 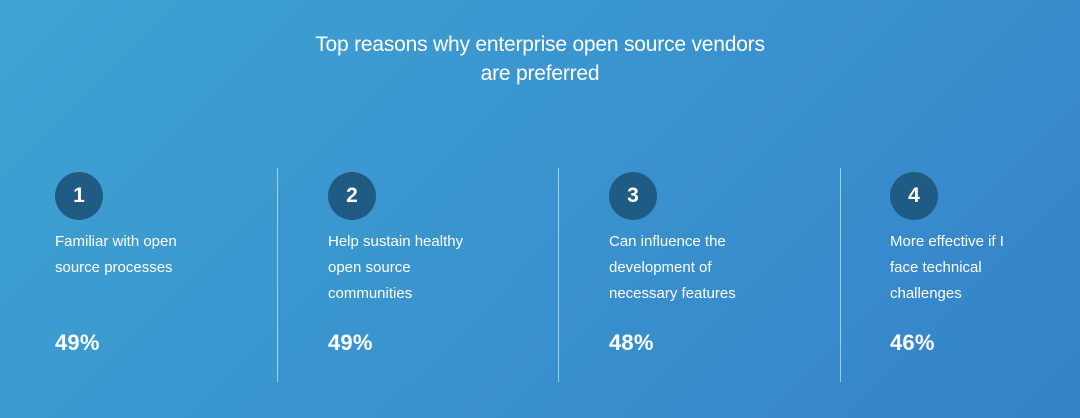 I want to click on reason-number-badge: 1, so click(x=79, y=196).